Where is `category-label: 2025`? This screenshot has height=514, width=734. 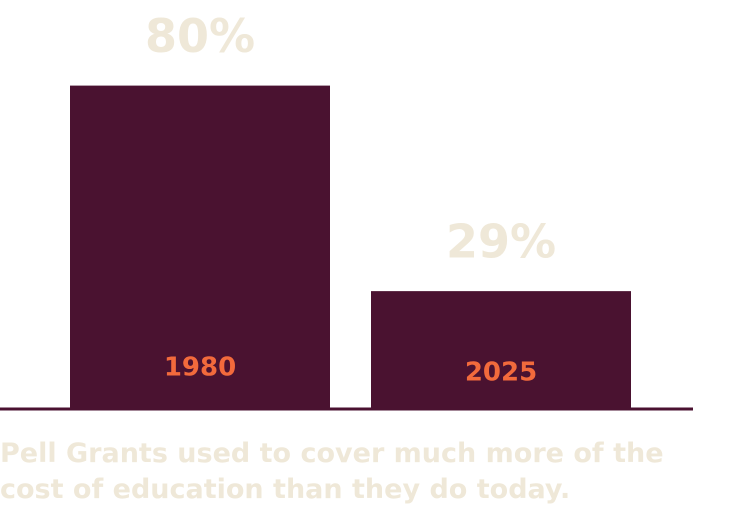
category-label: 2025 is located at coordinates (501, 373).